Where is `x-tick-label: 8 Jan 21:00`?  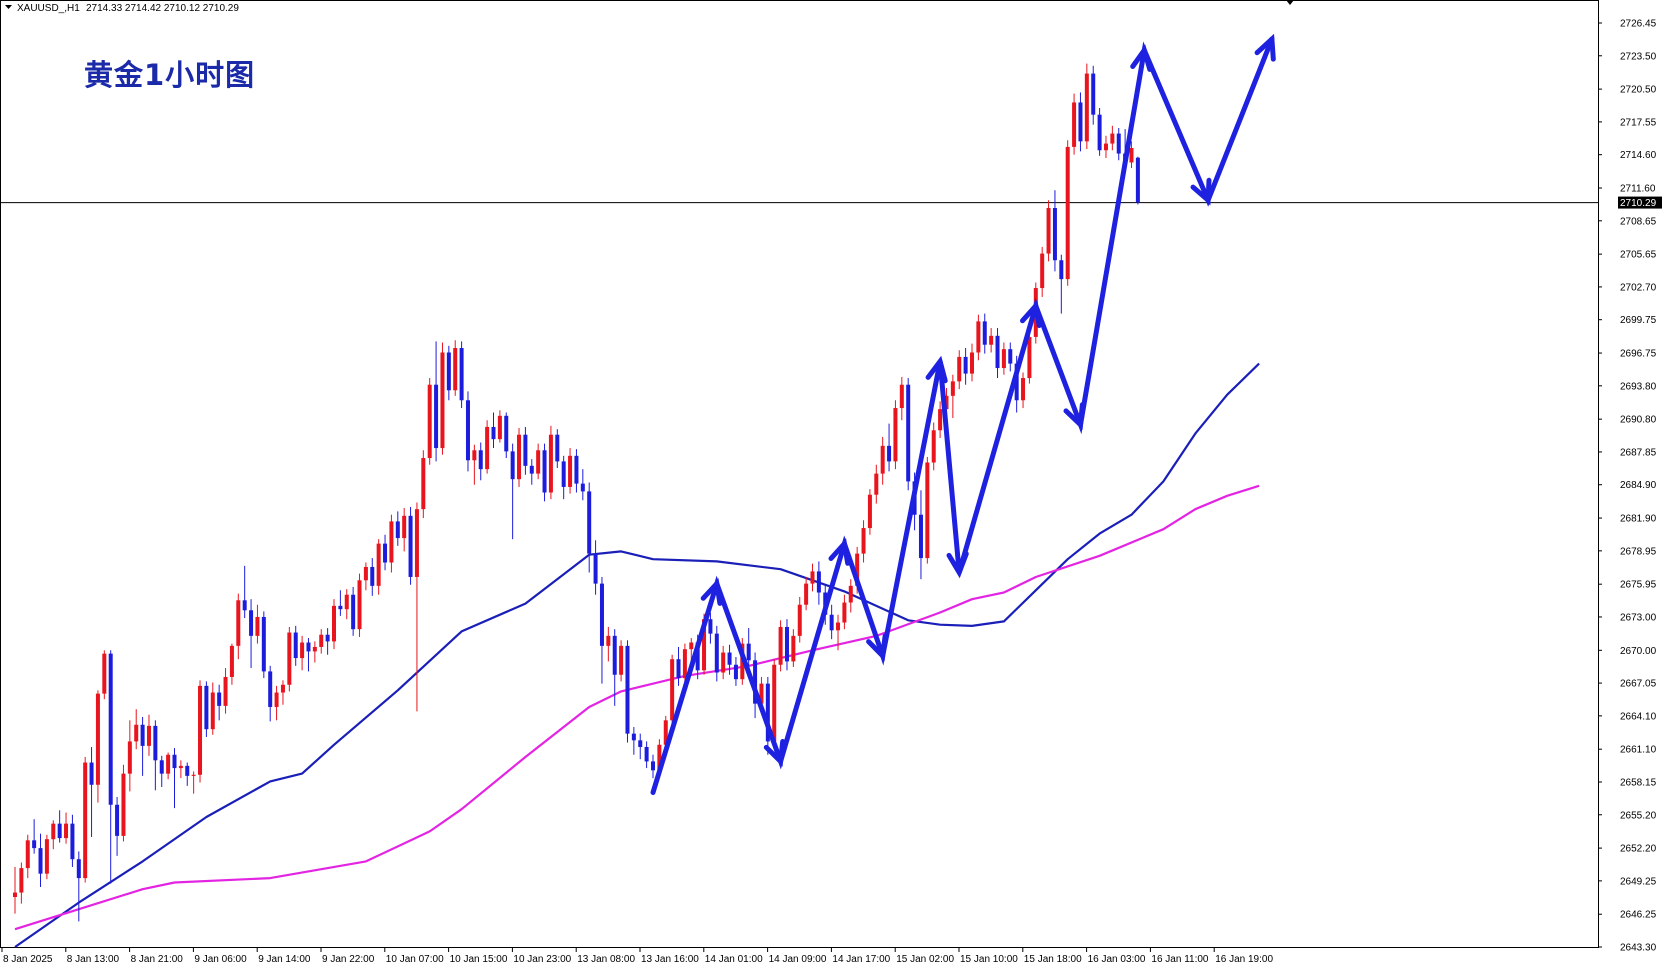
x-tick-label: 8 Jan 21:00 is located at coordinates (157, 959).